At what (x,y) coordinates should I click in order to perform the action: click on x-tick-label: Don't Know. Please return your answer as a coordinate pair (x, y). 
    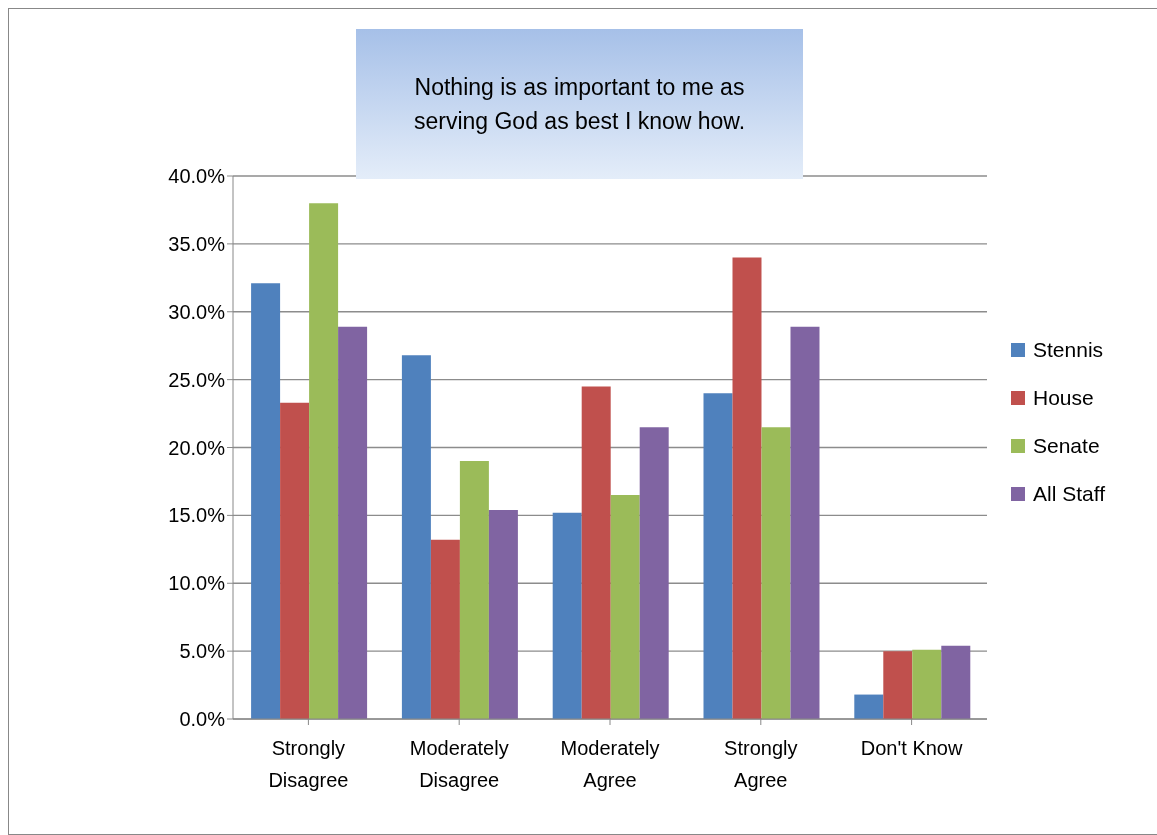
    Looking at the image, I should click on (911, 748).